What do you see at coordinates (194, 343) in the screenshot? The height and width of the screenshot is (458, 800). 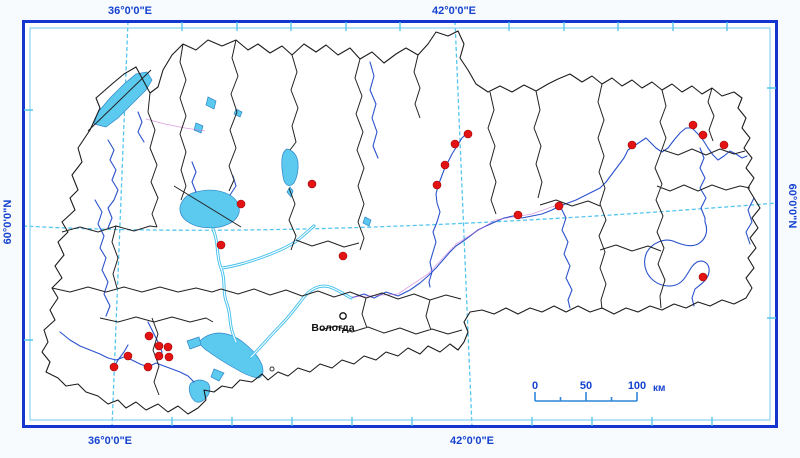 I see `lake-rybinsk-arm` at bounding box center [194, 343].